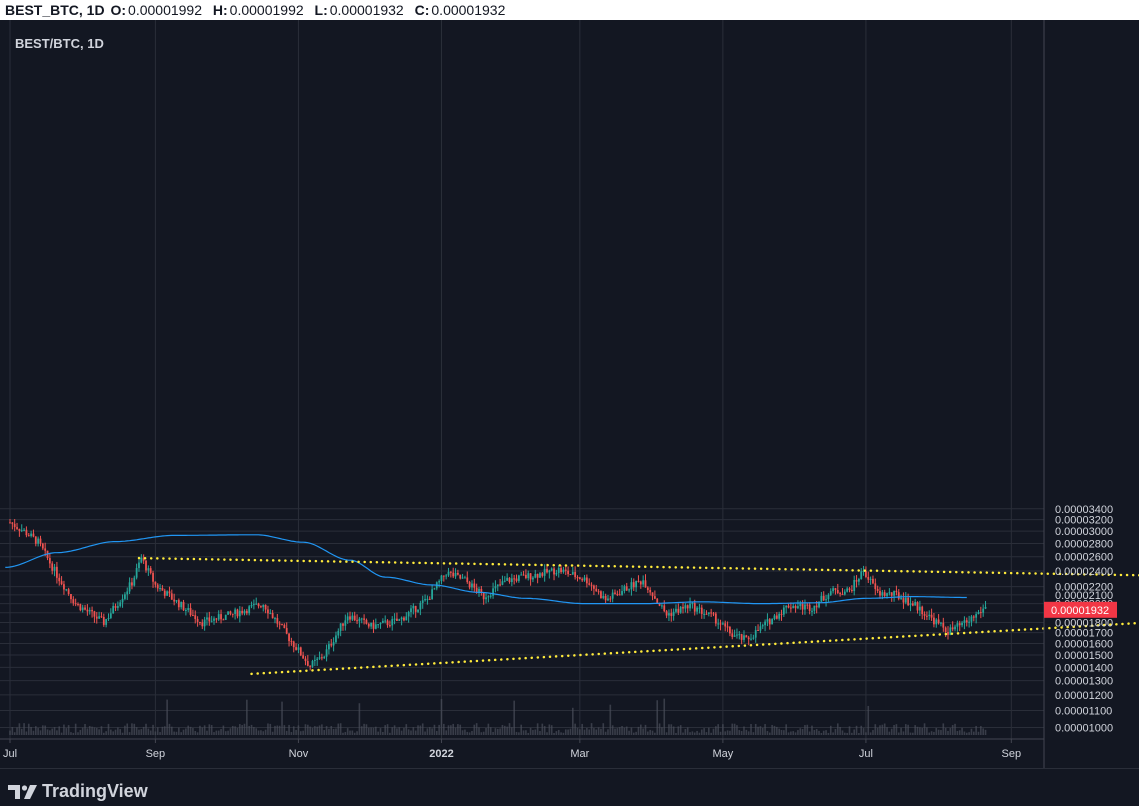 This screenshot has width=1139, height=806. What do you see at coordinates (512, 749) in the screenshot?
I see `time-axis: Jul Sep Nov 2022 Mar May Jul Sep` at bounding box center [512, 749].